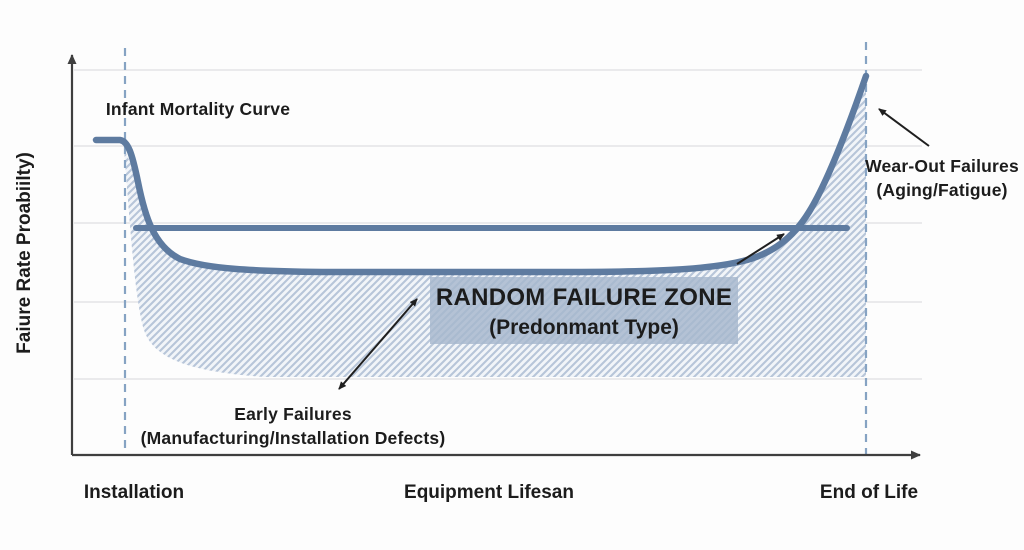  Describe the element at coordinates (198, 109) in the screenshot. I see `infant-mortality-label: Infant Mortality Curve` at that location.